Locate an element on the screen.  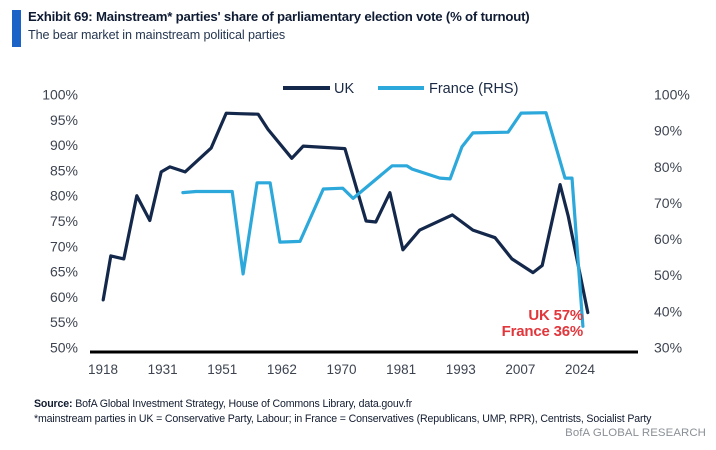
x-axis-tick-label: 1931 is located at coordinates (163, 369).